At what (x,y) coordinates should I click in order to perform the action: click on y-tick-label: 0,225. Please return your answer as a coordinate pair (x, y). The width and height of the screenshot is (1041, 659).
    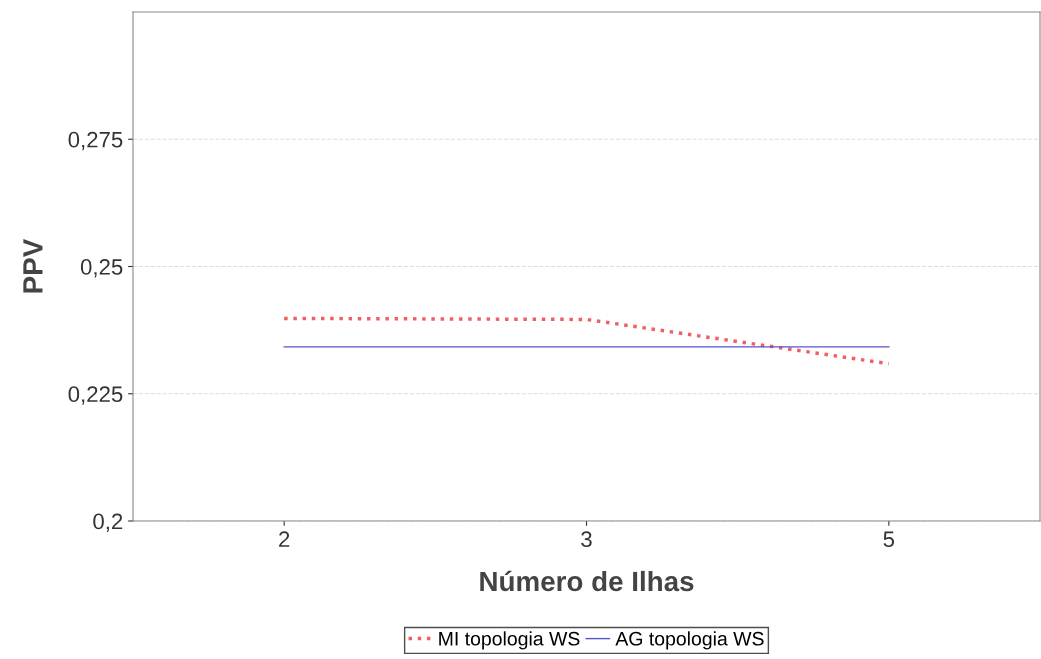
    Looking at the image, I should click on (95, 395).